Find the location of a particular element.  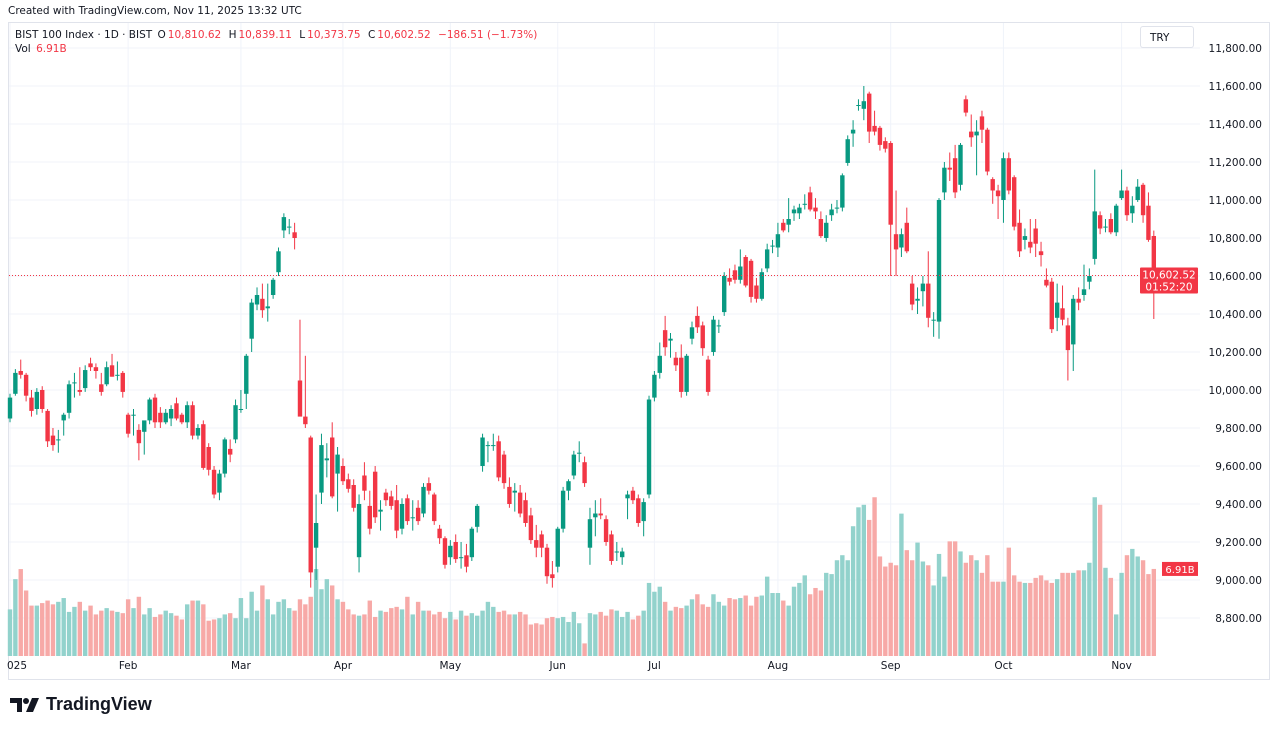

symbol-title: BIST 100 Index · 1D · BIST is located at coordinates (84, 35).